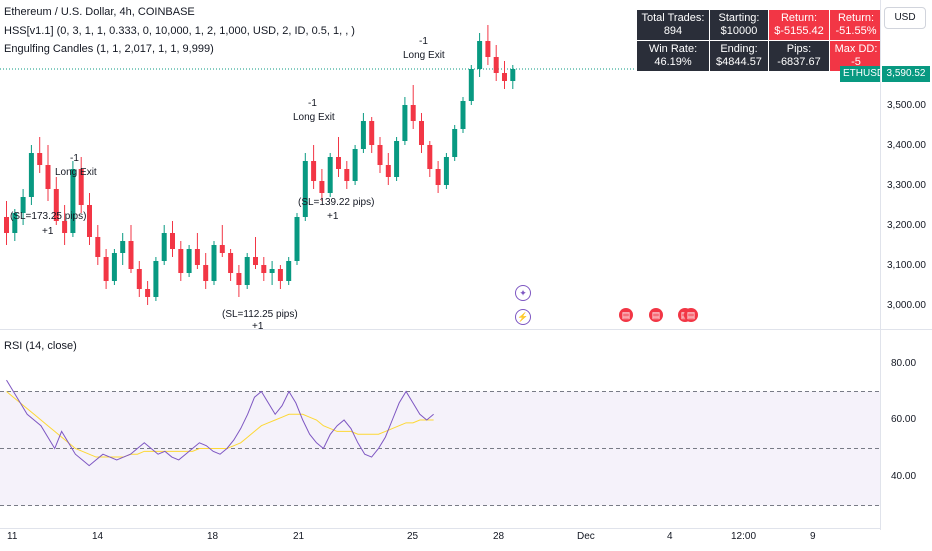  What do you see at coordinates (739, 62) in the screenshot?
I see `ending-value: $4844.57` at bounding box center [739, 62].